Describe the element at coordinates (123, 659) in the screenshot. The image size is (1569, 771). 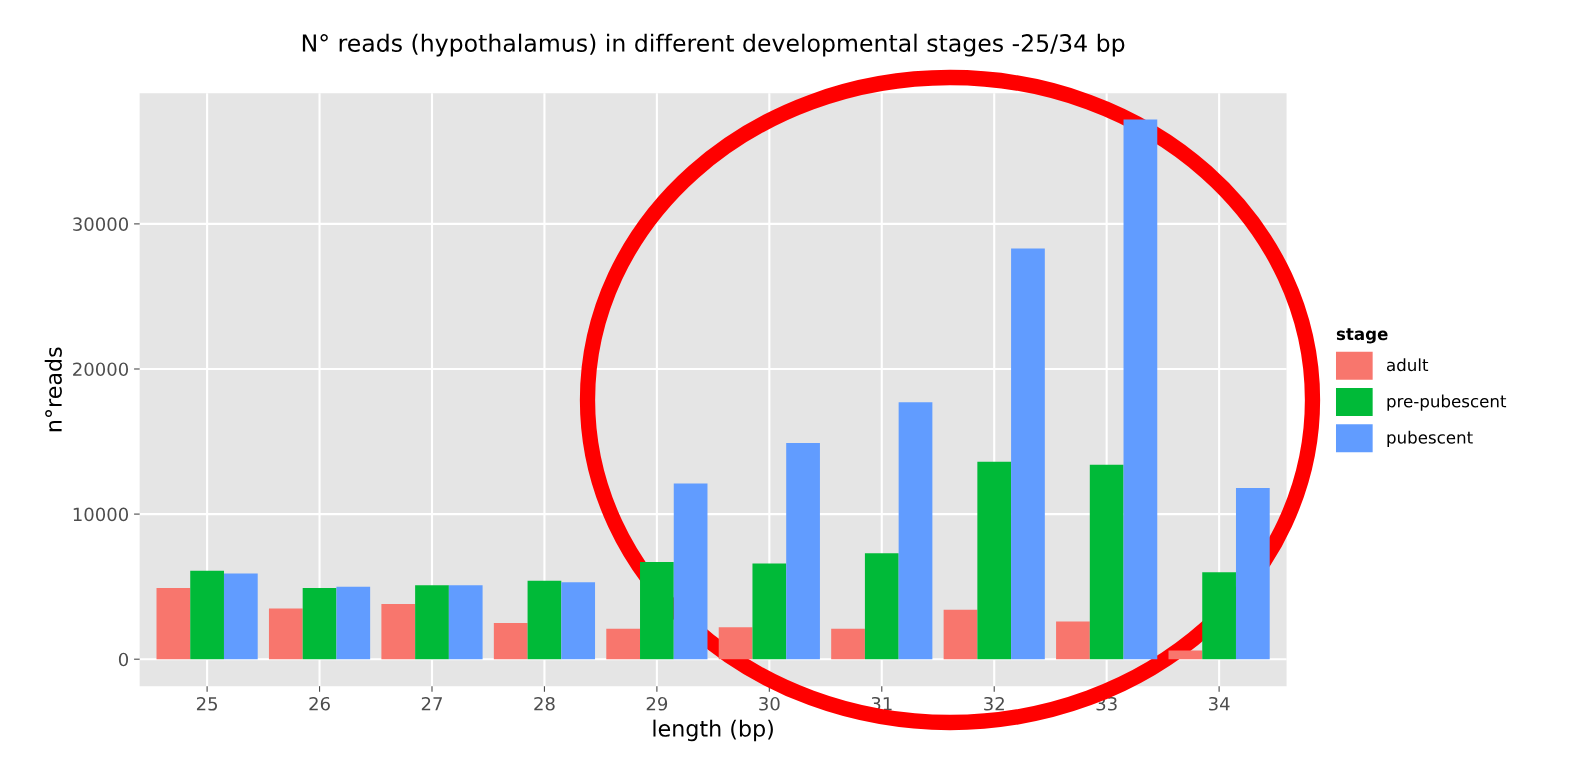
I see `y-tick-label: 0` at that location.